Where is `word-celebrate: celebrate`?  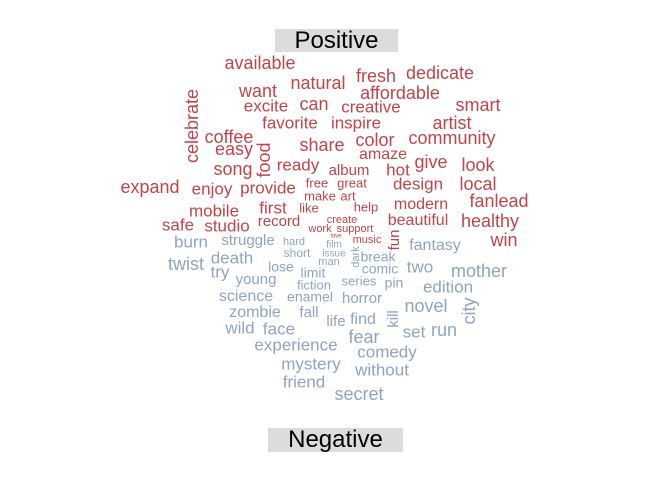 word-celebrate: celebrate is located at coordinates (192, 126).